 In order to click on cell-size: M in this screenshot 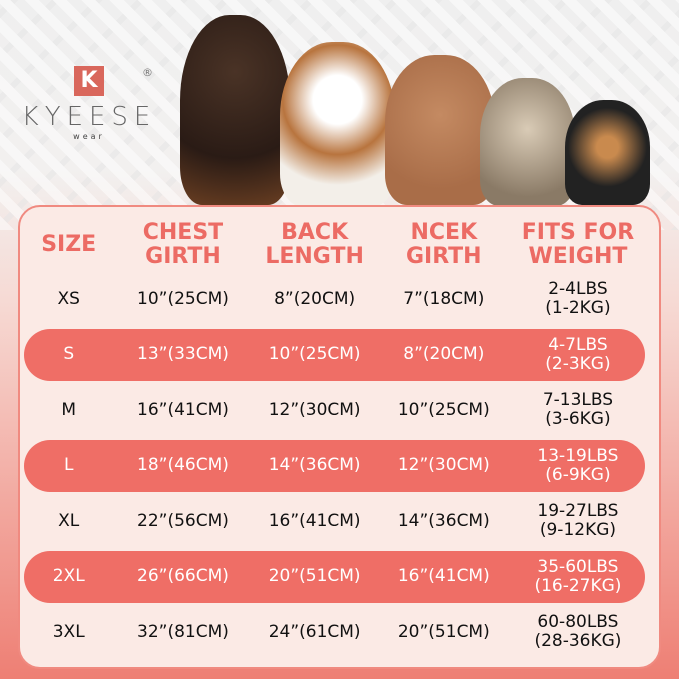, I will do `click(69, 409)`.